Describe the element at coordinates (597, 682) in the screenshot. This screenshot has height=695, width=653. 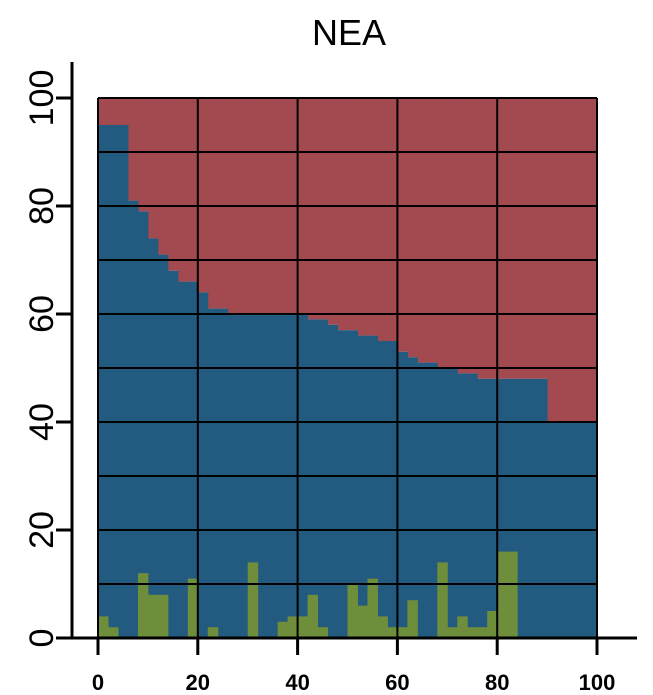
I see `x-tick-label: 100` at that location.